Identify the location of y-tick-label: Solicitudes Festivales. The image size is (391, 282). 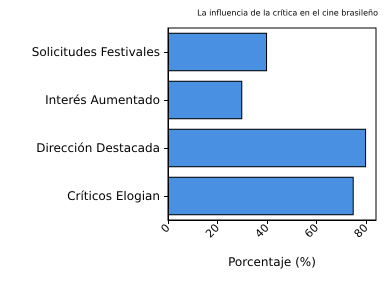
(96, 52).